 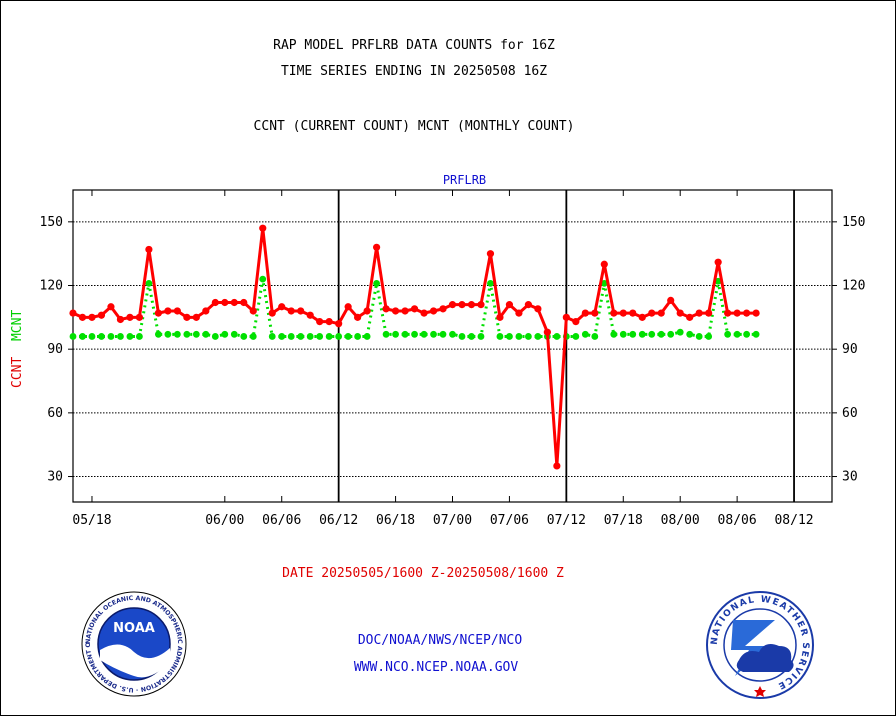 What do you see at coordinates (414, 45) in the screenshot?
I see `chart-title-line1: RAP MODEL PRFLRB DATA COUNTS for 16Z` at bounding box center [414, 45].